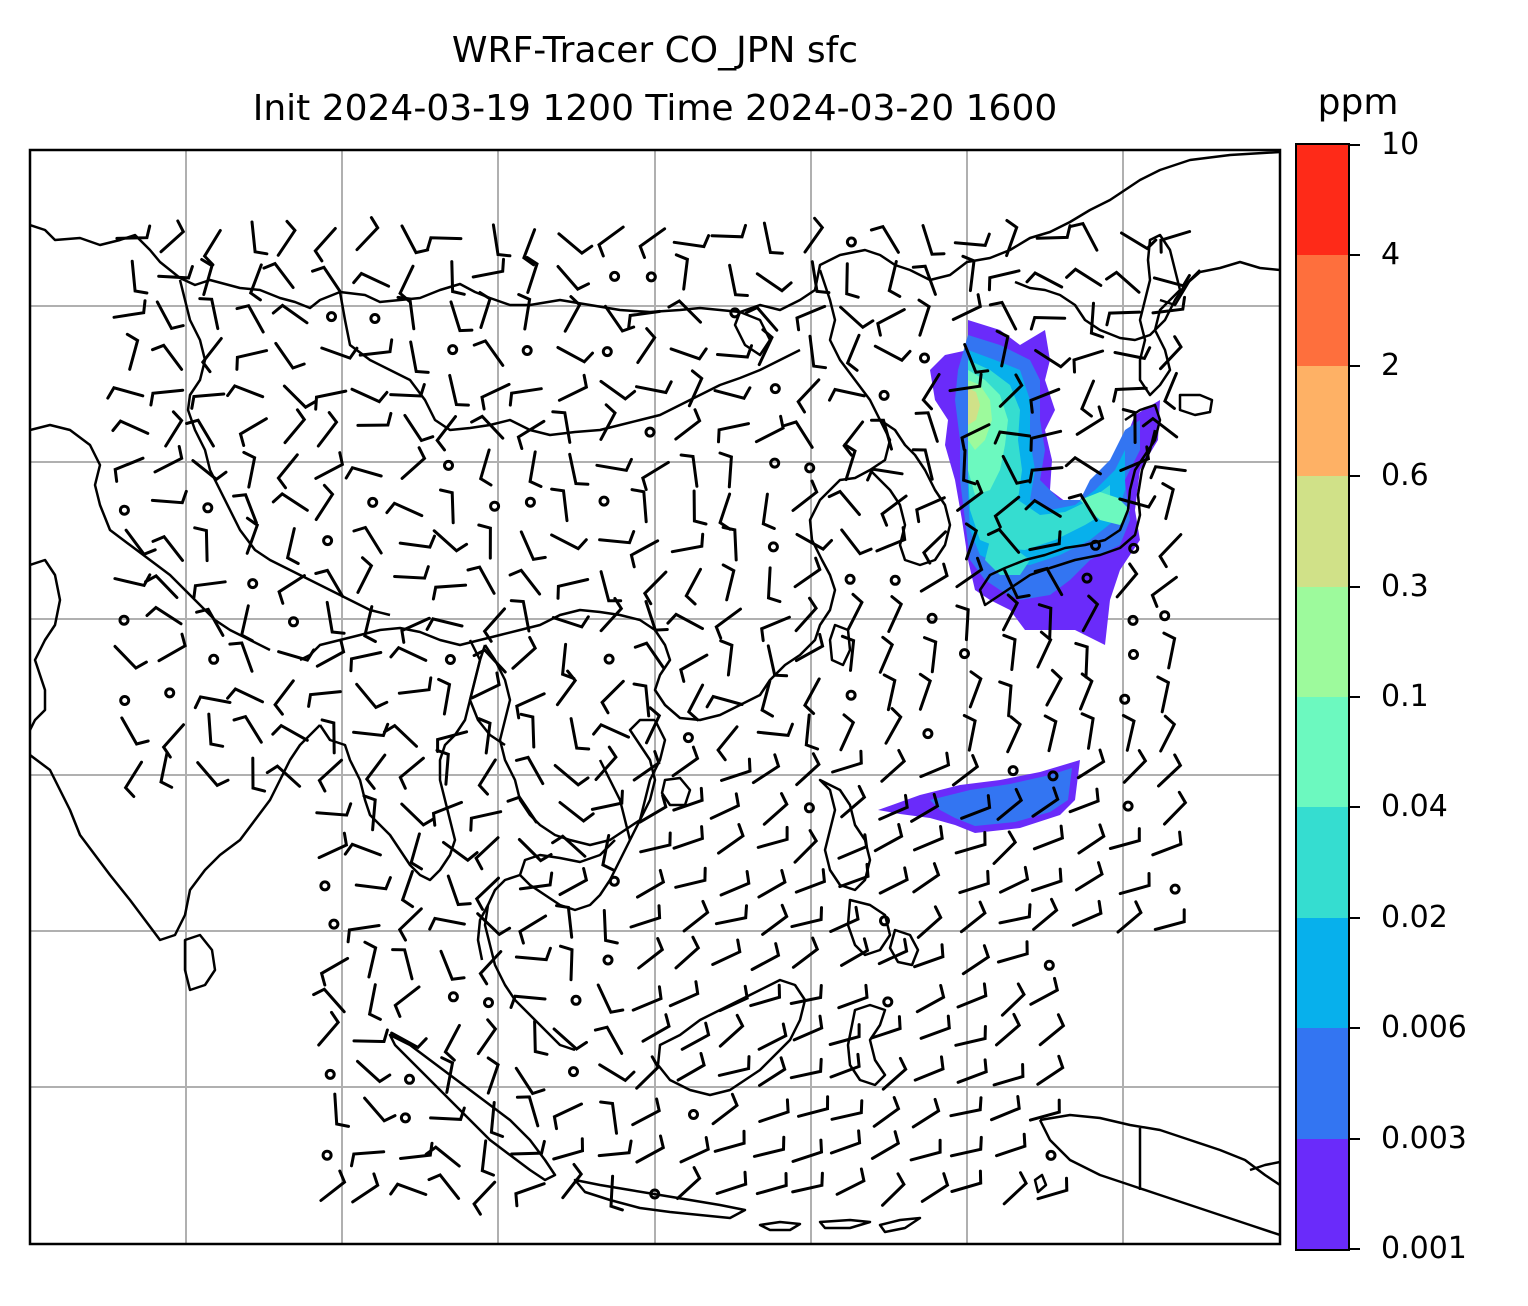 The height and width of the screenshot is (1306, 1528). What do you see at coordinates (1355, 1138) in the screenshot?
I see `colorbar-tick` at bounding box center [1355, 1138].